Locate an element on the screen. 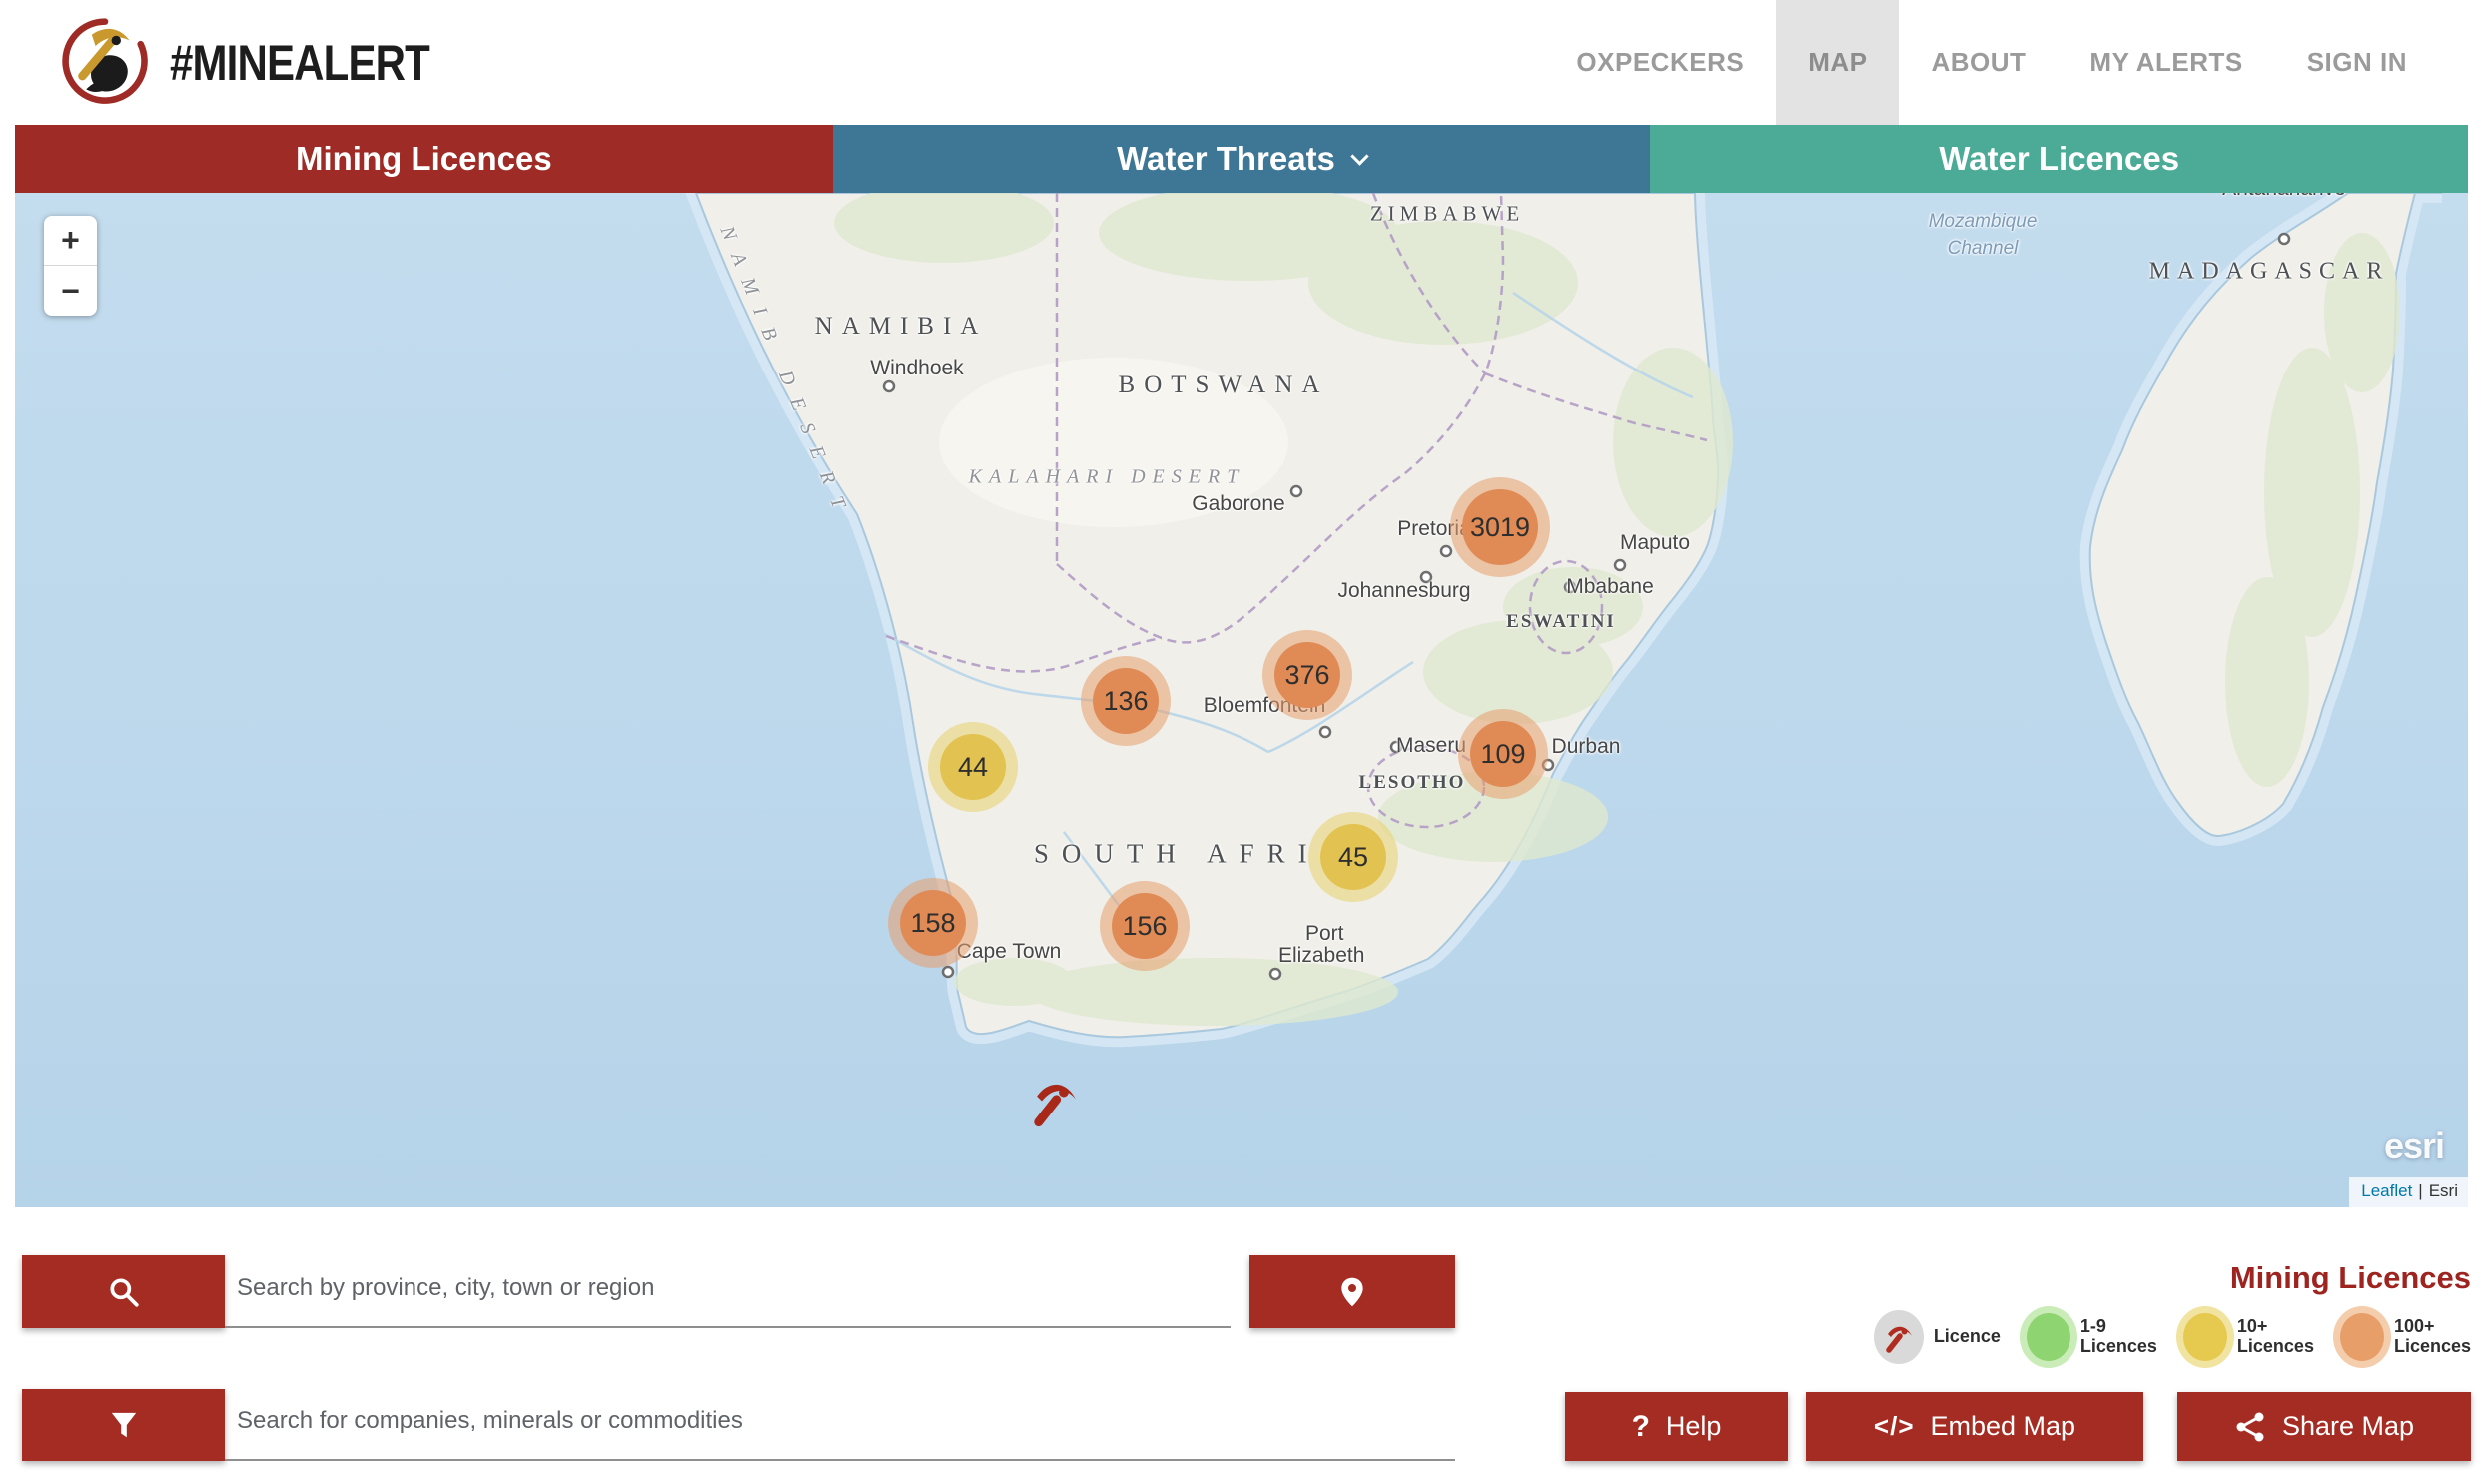 This screenshot has width=2483, height=1484. cluster-count: 376 is located at coordinates (1307, 674).